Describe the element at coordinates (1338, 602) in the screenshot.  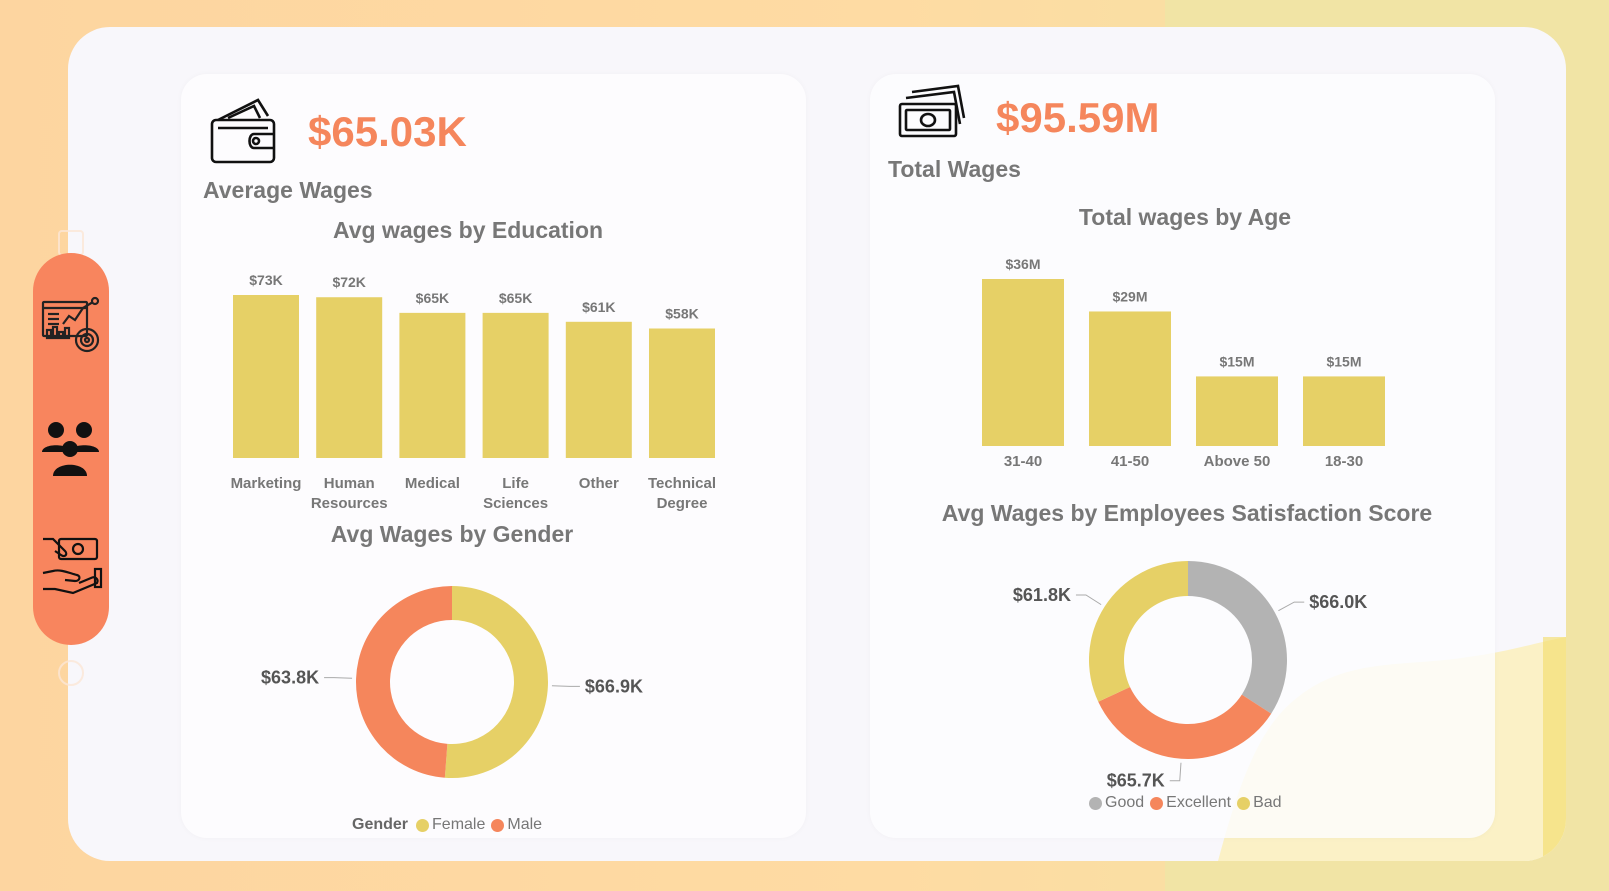
I see `slice-label-good: $66.0K` at that location.